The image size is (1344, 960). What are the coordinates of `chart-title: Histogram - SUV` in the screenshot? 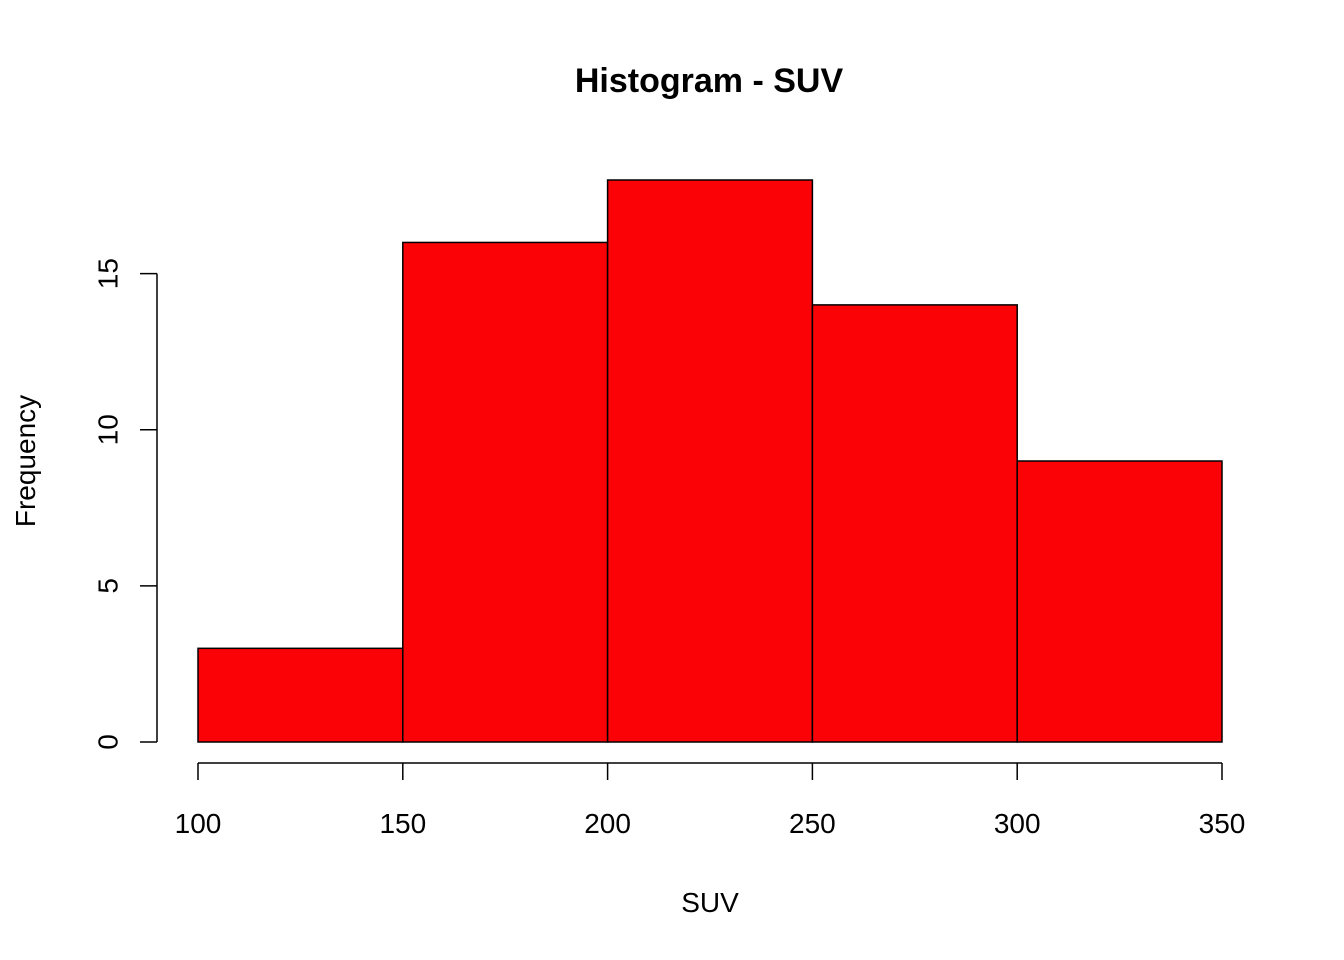 It's located at (709, 81).